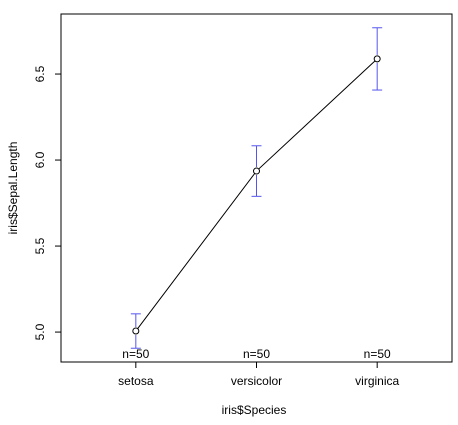 The image size is (458, 425). Describe the element at coordinates (13, 188) in the screenshot. I see `y-axis-label: iris$Sepal.Length` at that location.